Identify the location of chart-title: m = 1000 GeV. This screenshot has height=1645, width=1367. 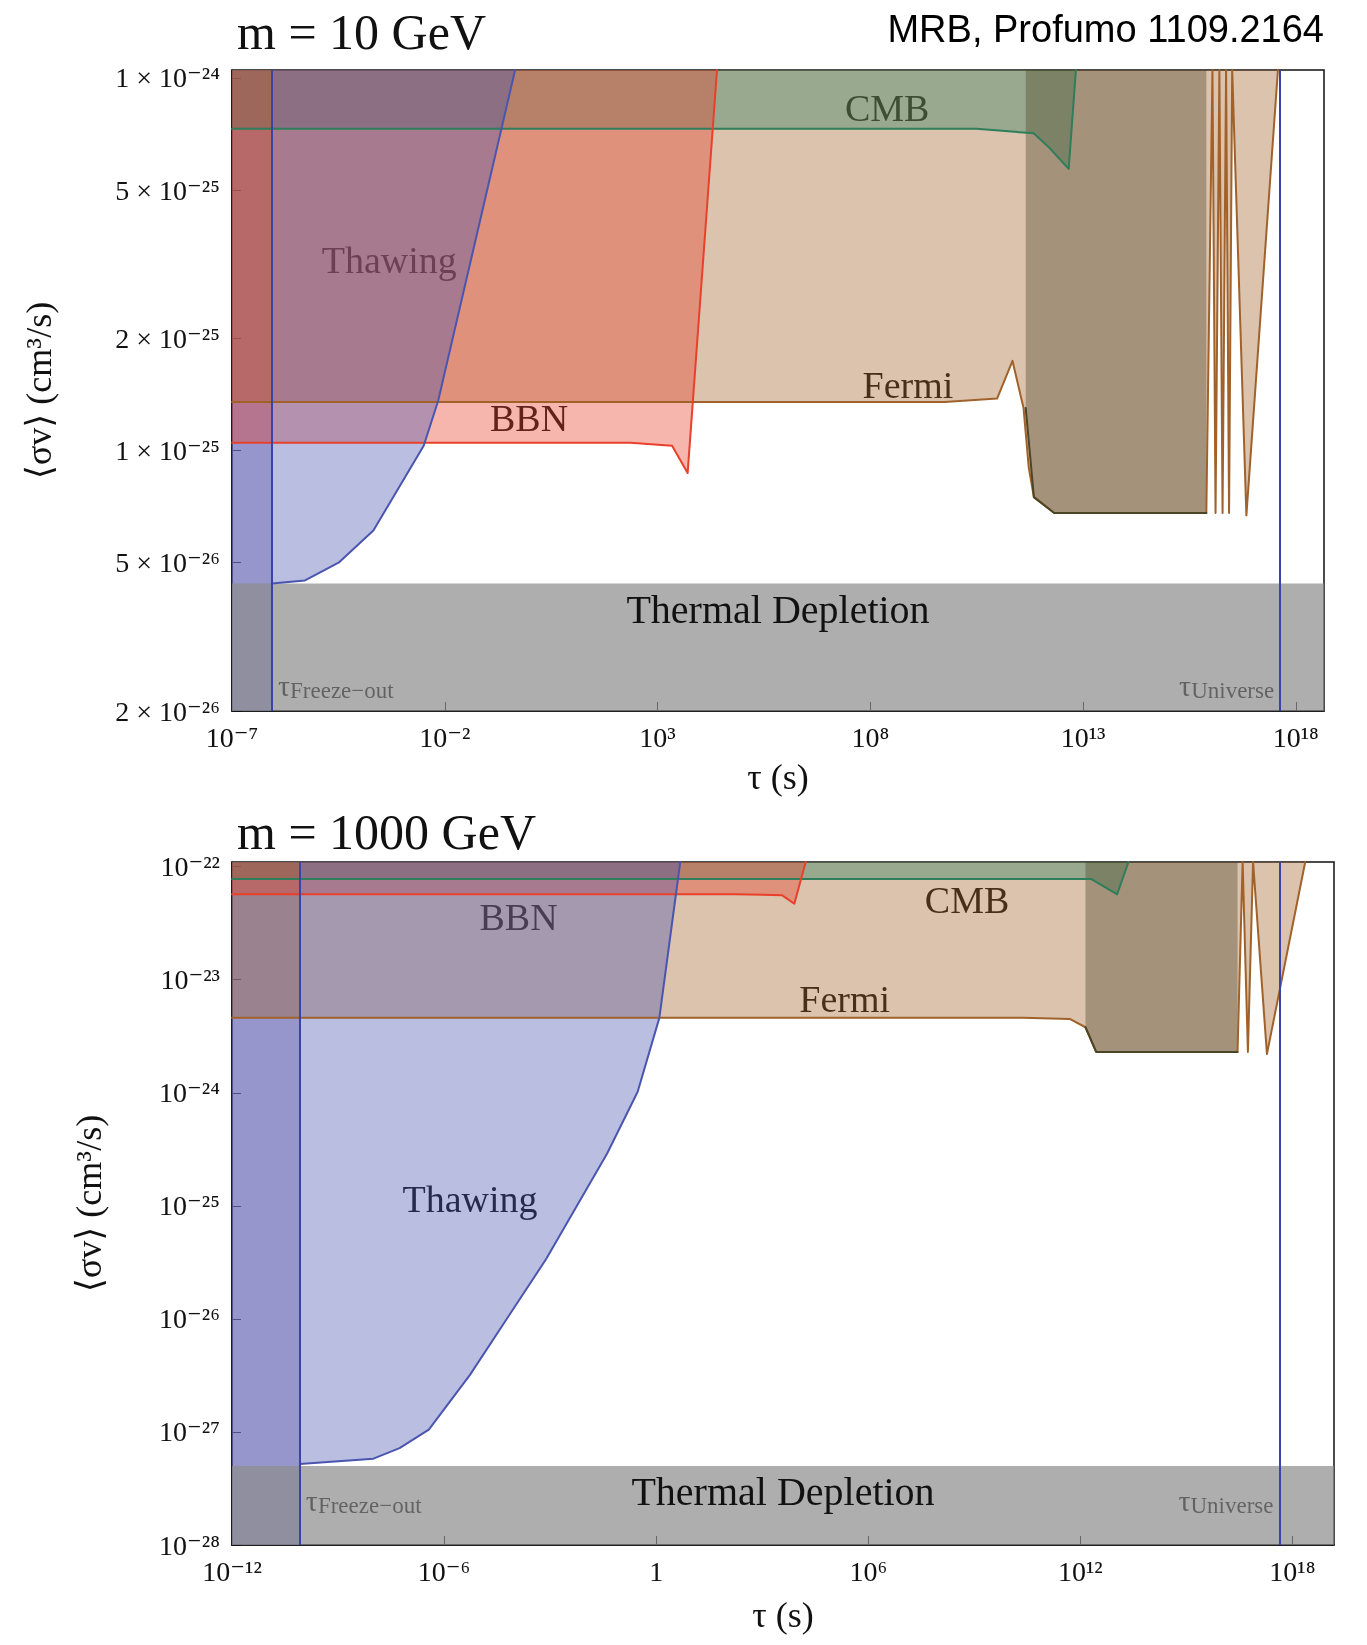
(386, 832).